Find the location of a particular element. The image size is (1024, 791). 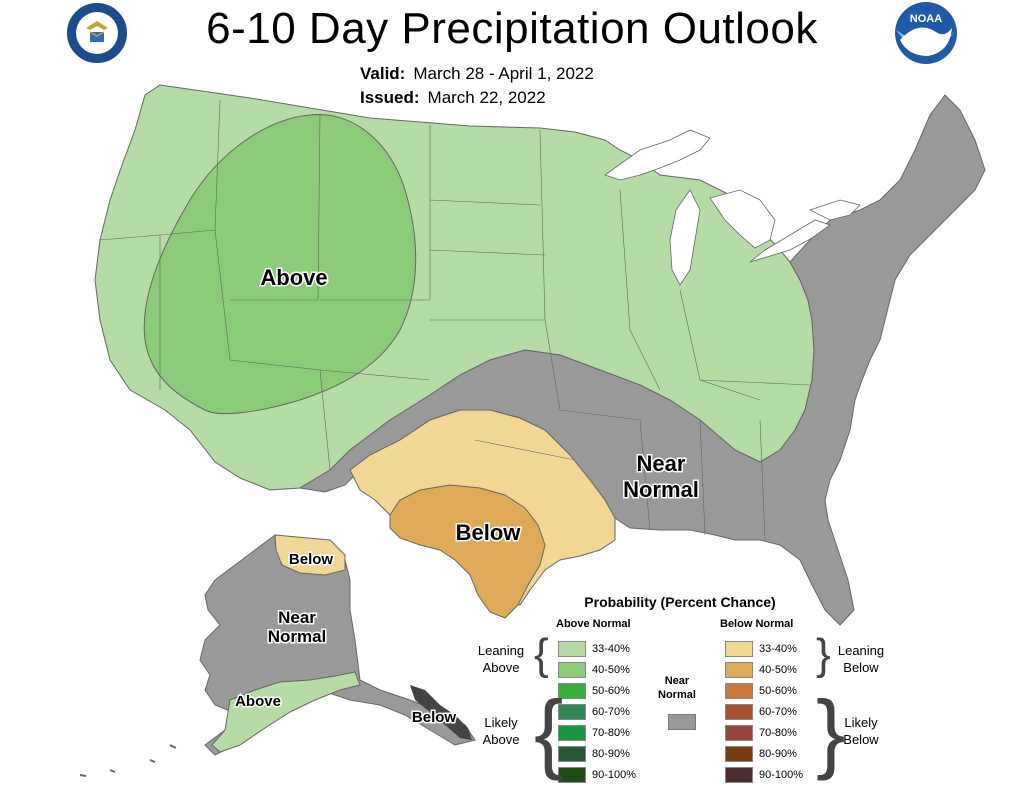

legend-above-label-1: 40-50% is located at coordinates (611, 669).